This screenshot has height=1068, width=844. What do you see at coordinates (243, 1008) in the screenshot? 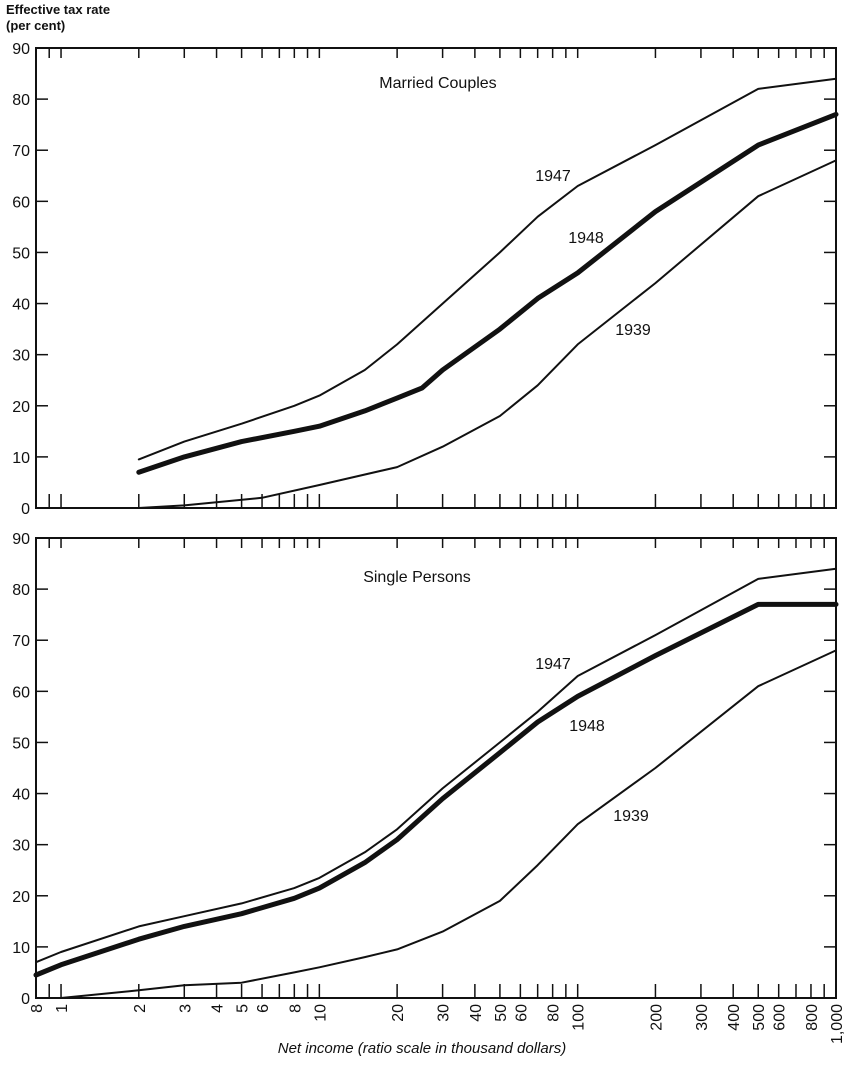
I see `x-tick-label: 5` at bounding box center [243, 1008].